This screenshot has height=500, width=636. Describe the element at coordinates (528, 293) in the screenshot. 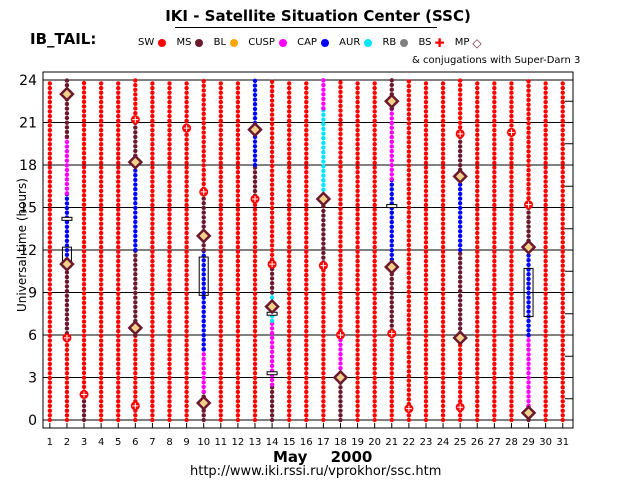

I see `day-29-cap-dot` at that location.